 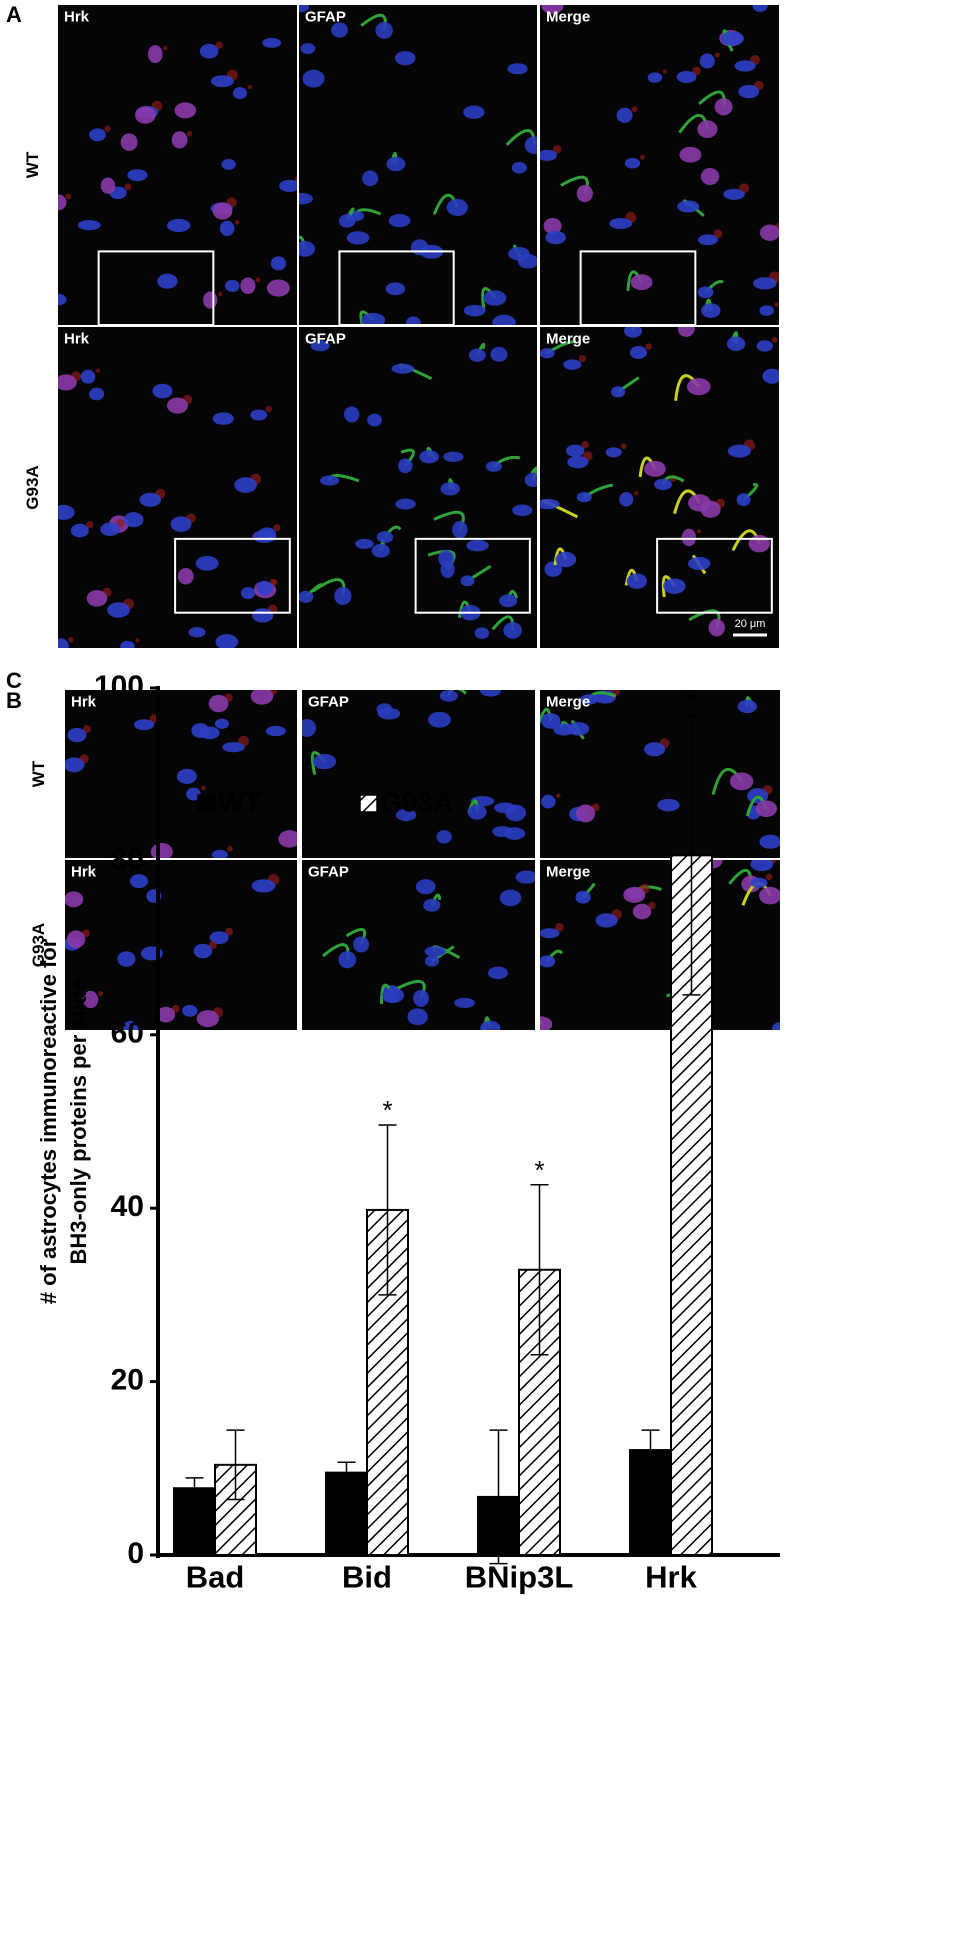 I want to click on y-tick-label: 40, so click(x=127, y=1206).